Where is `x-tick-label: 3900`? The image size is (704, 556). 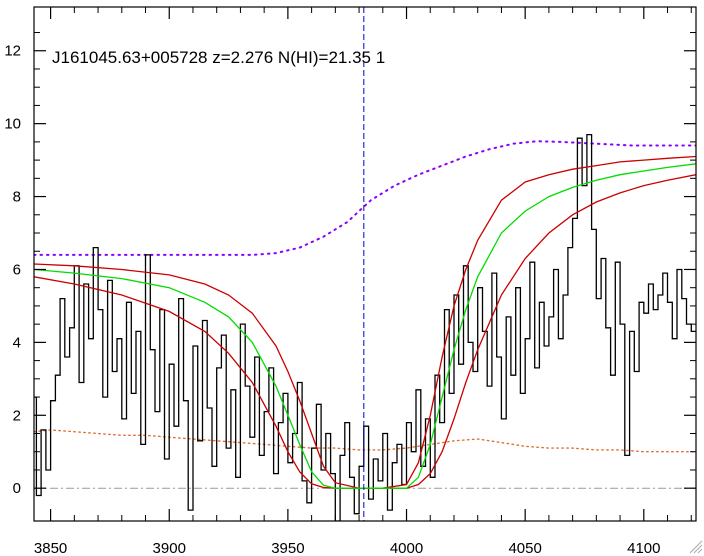 x-tick-label: 3900 is located at coordinates (169, 548).